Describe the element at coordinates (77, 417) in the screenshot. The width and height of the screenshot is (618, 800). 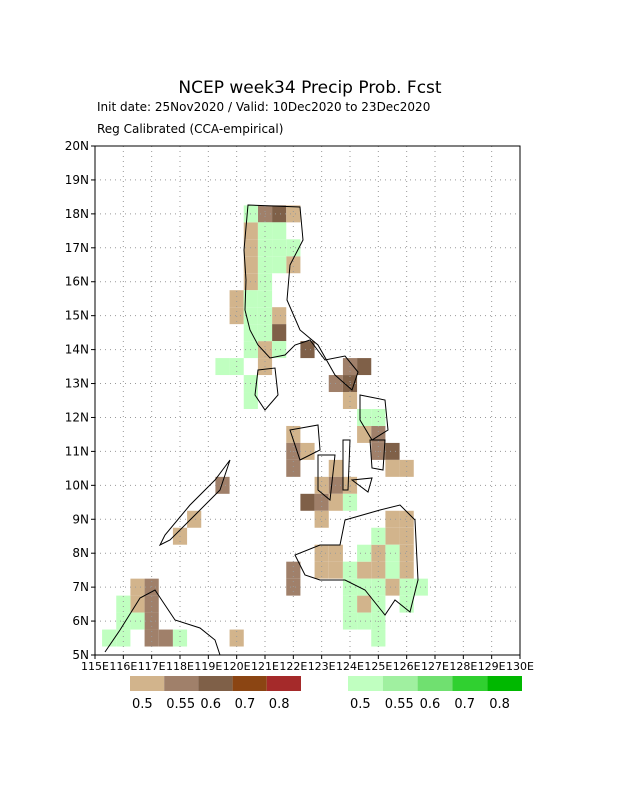
I see `y-tick-label: 12N` at that location.